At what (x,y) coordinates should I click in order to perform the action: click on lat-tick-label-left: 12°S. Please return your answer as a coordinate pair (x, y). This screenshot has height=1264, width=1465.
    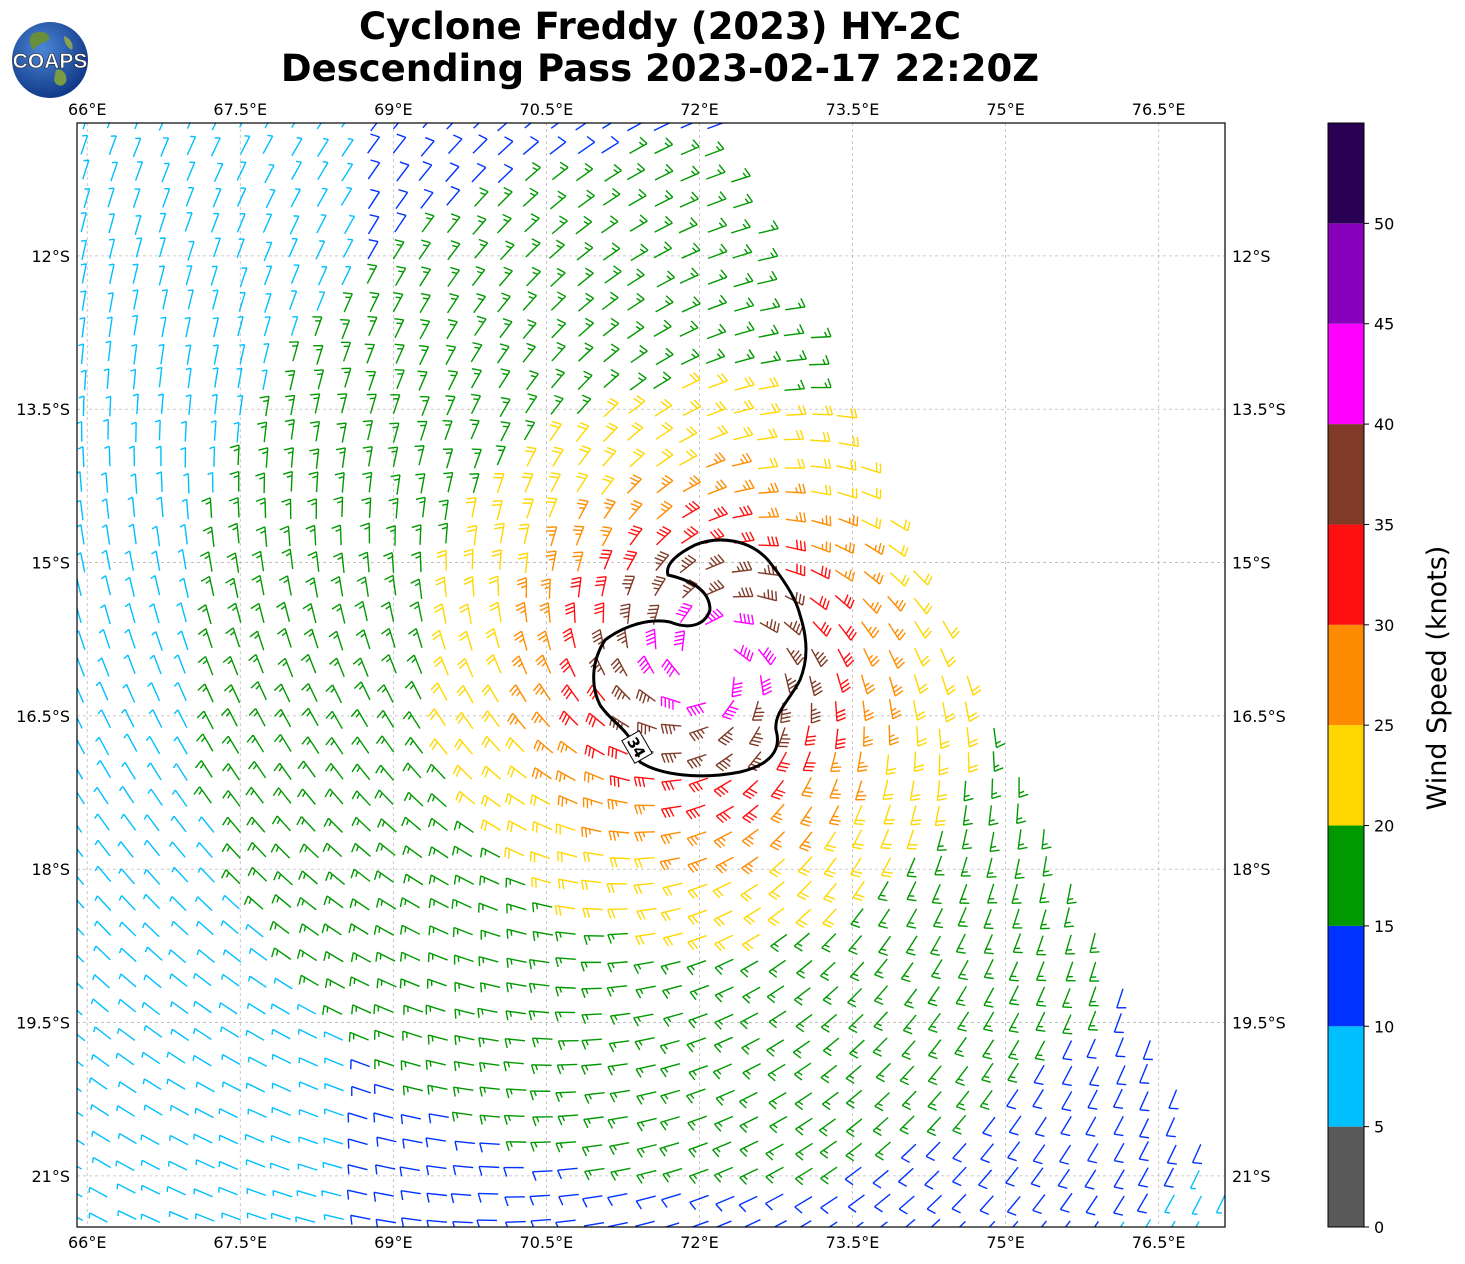
    Looking at the image, I should click on (50, 256).